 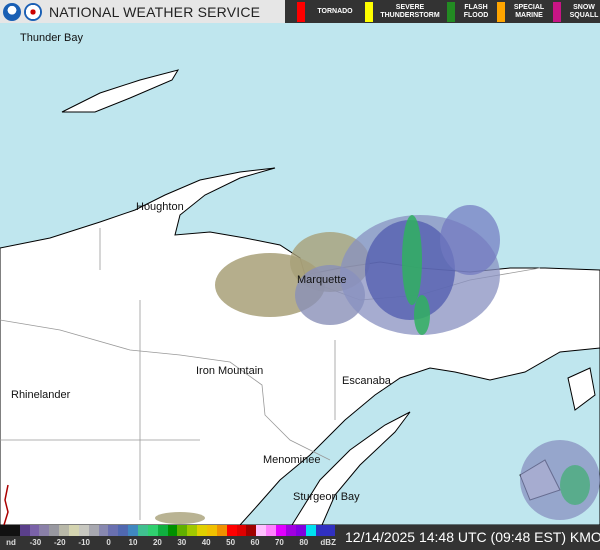 I want to click on dbz-legend: nd -30 -20 -10 0 10 20 30 40 50 60 70 80 dBZ, so click(x=168, y=537).